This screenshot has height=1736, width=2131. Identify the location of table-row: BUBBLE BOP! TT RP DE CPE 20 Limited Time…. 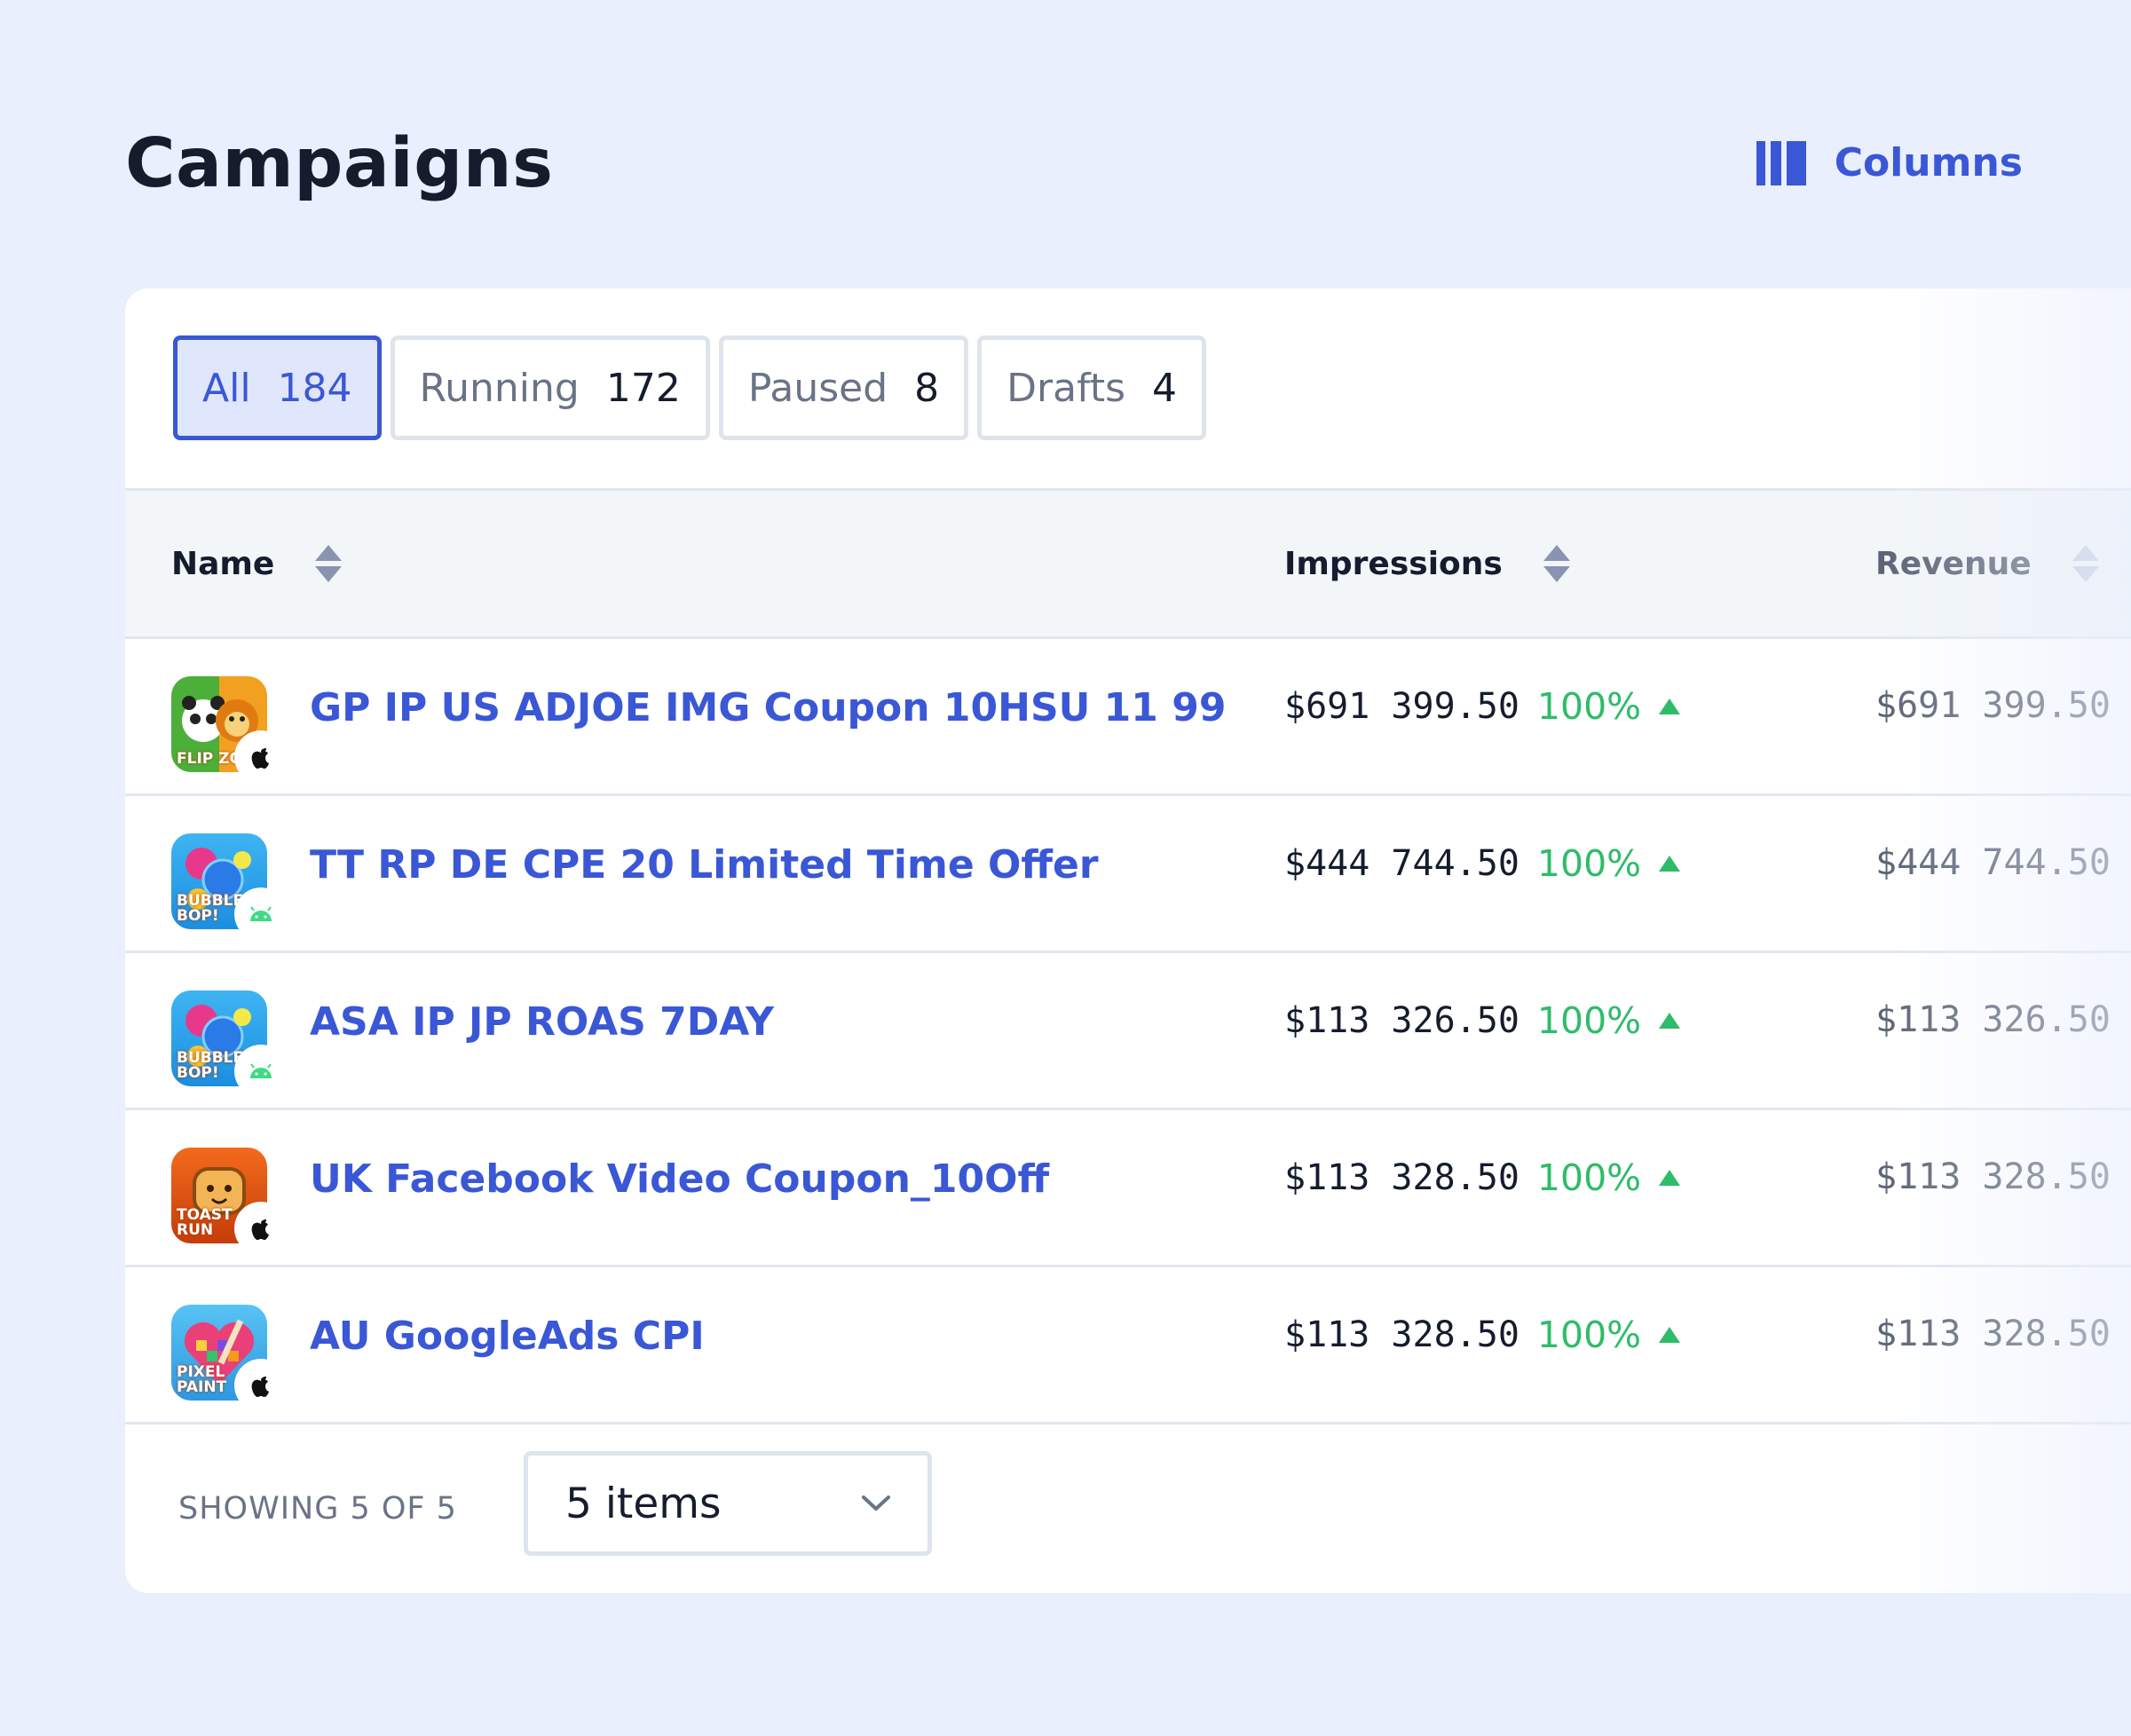
(1128, 874).